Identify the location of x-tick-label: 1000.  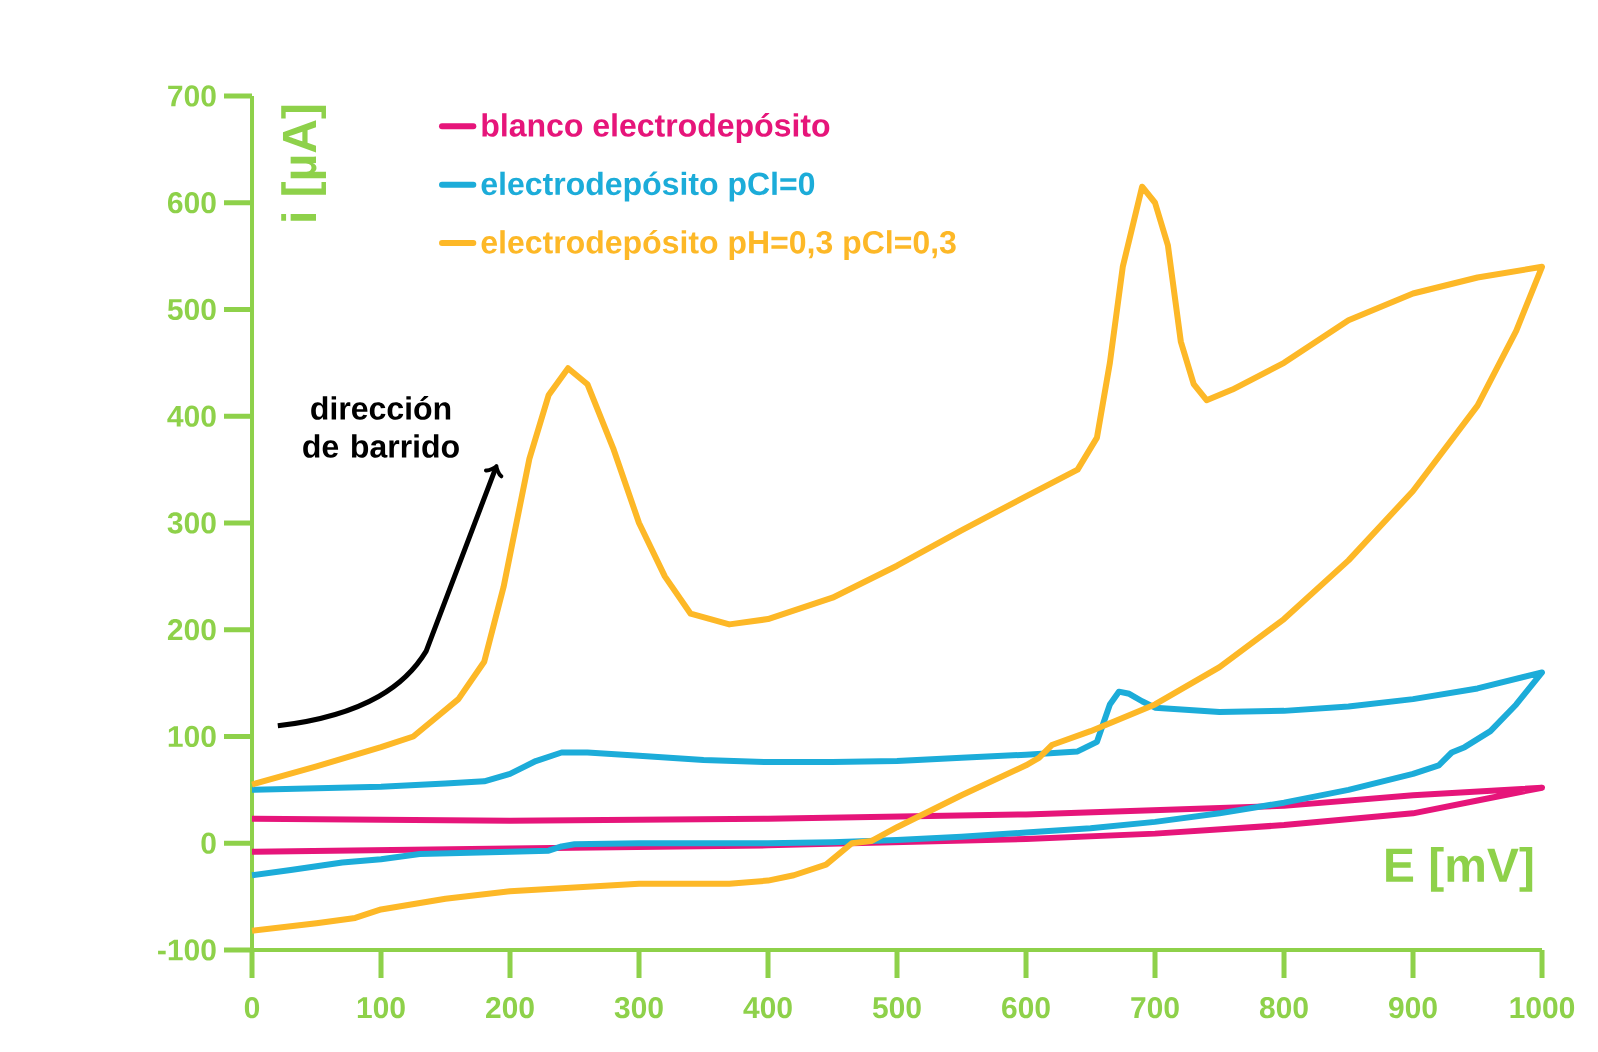
(1542, 1008).